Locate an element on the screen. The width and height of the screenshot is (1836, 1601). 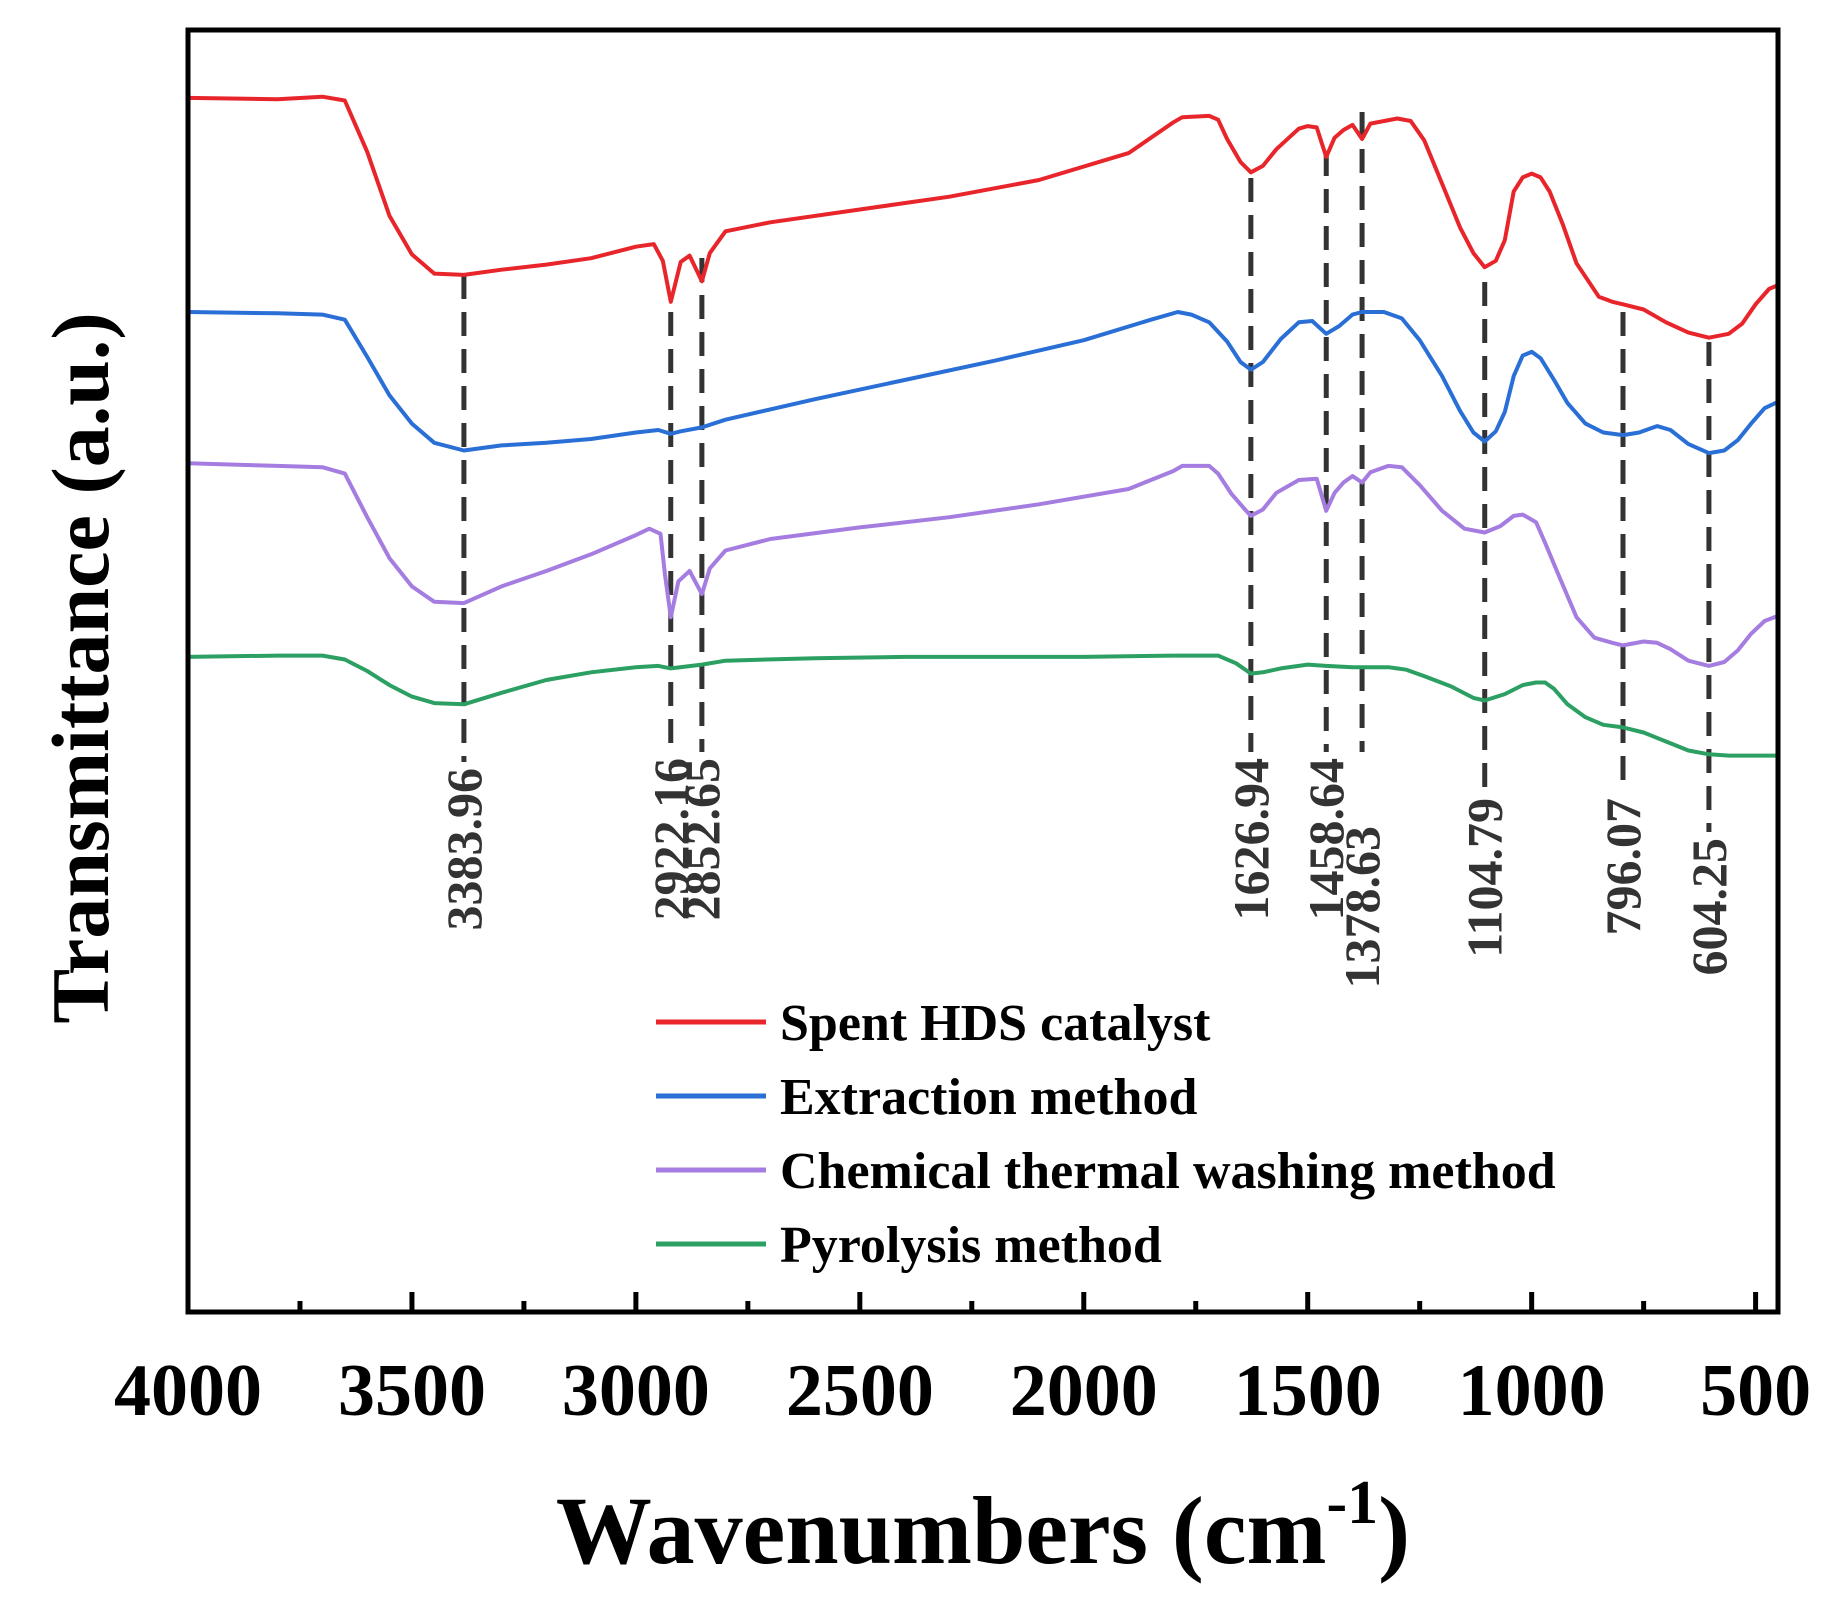
x-tick-label-1: 3500 is located at coordinates (412, 1391).